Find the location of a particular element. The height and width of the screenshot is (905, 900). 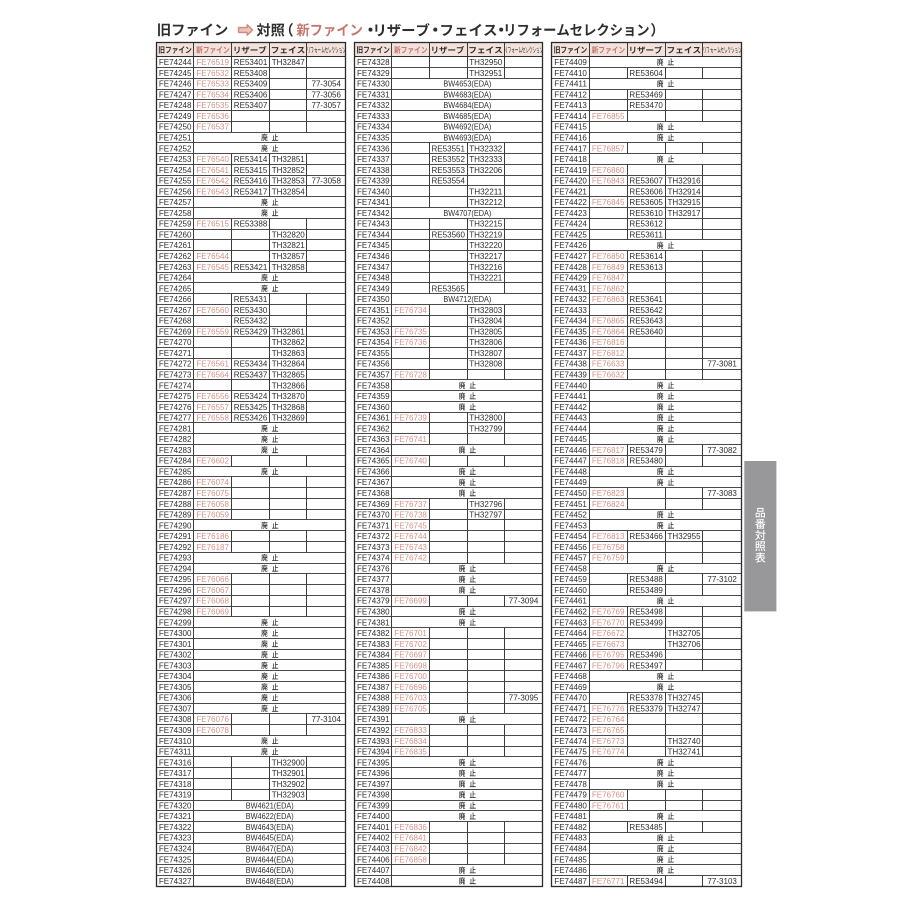

svg-text: FE74303 is located at coordinates (175, 665).